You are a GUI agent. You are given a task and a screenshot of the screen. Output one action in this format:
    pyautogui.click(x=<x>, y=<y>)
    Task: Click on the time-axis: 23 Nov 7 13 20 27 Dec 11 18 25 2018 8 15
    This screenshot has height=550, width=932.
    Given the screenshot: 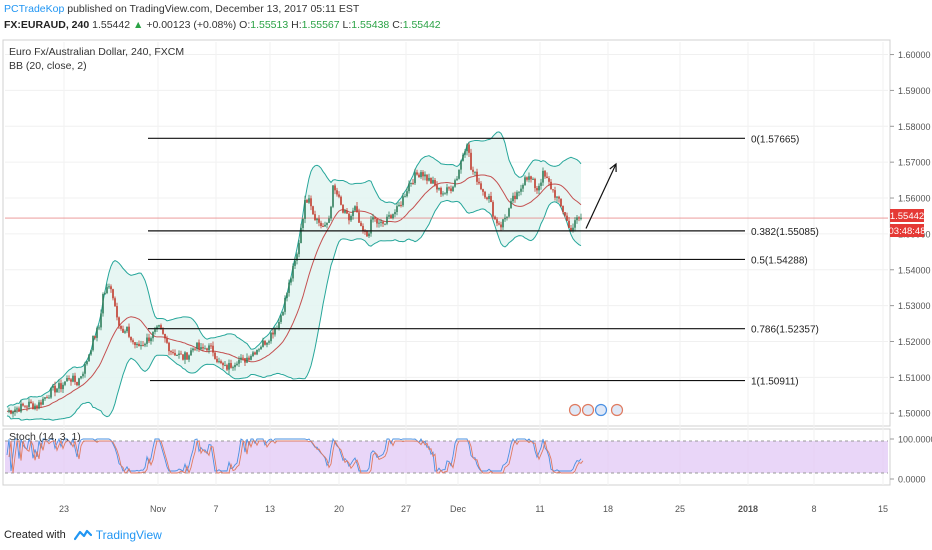 What is the action you would take?
    pyautogui.click(x=473, y=509)
    